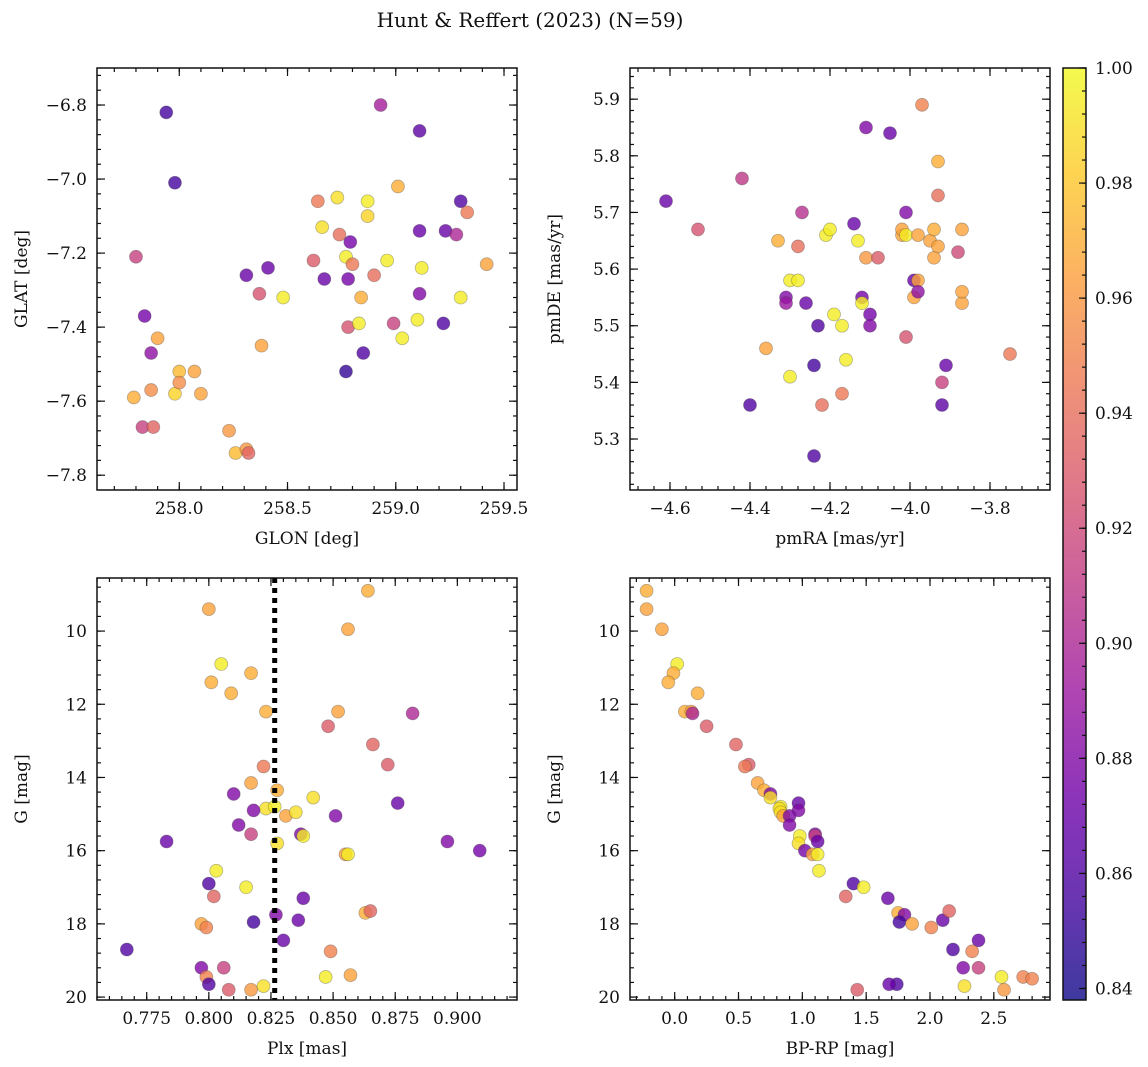 The height and width of the screenshot is (1067, 1148). I want to click on x-tick-label: 0.5, so click(738, 1019).